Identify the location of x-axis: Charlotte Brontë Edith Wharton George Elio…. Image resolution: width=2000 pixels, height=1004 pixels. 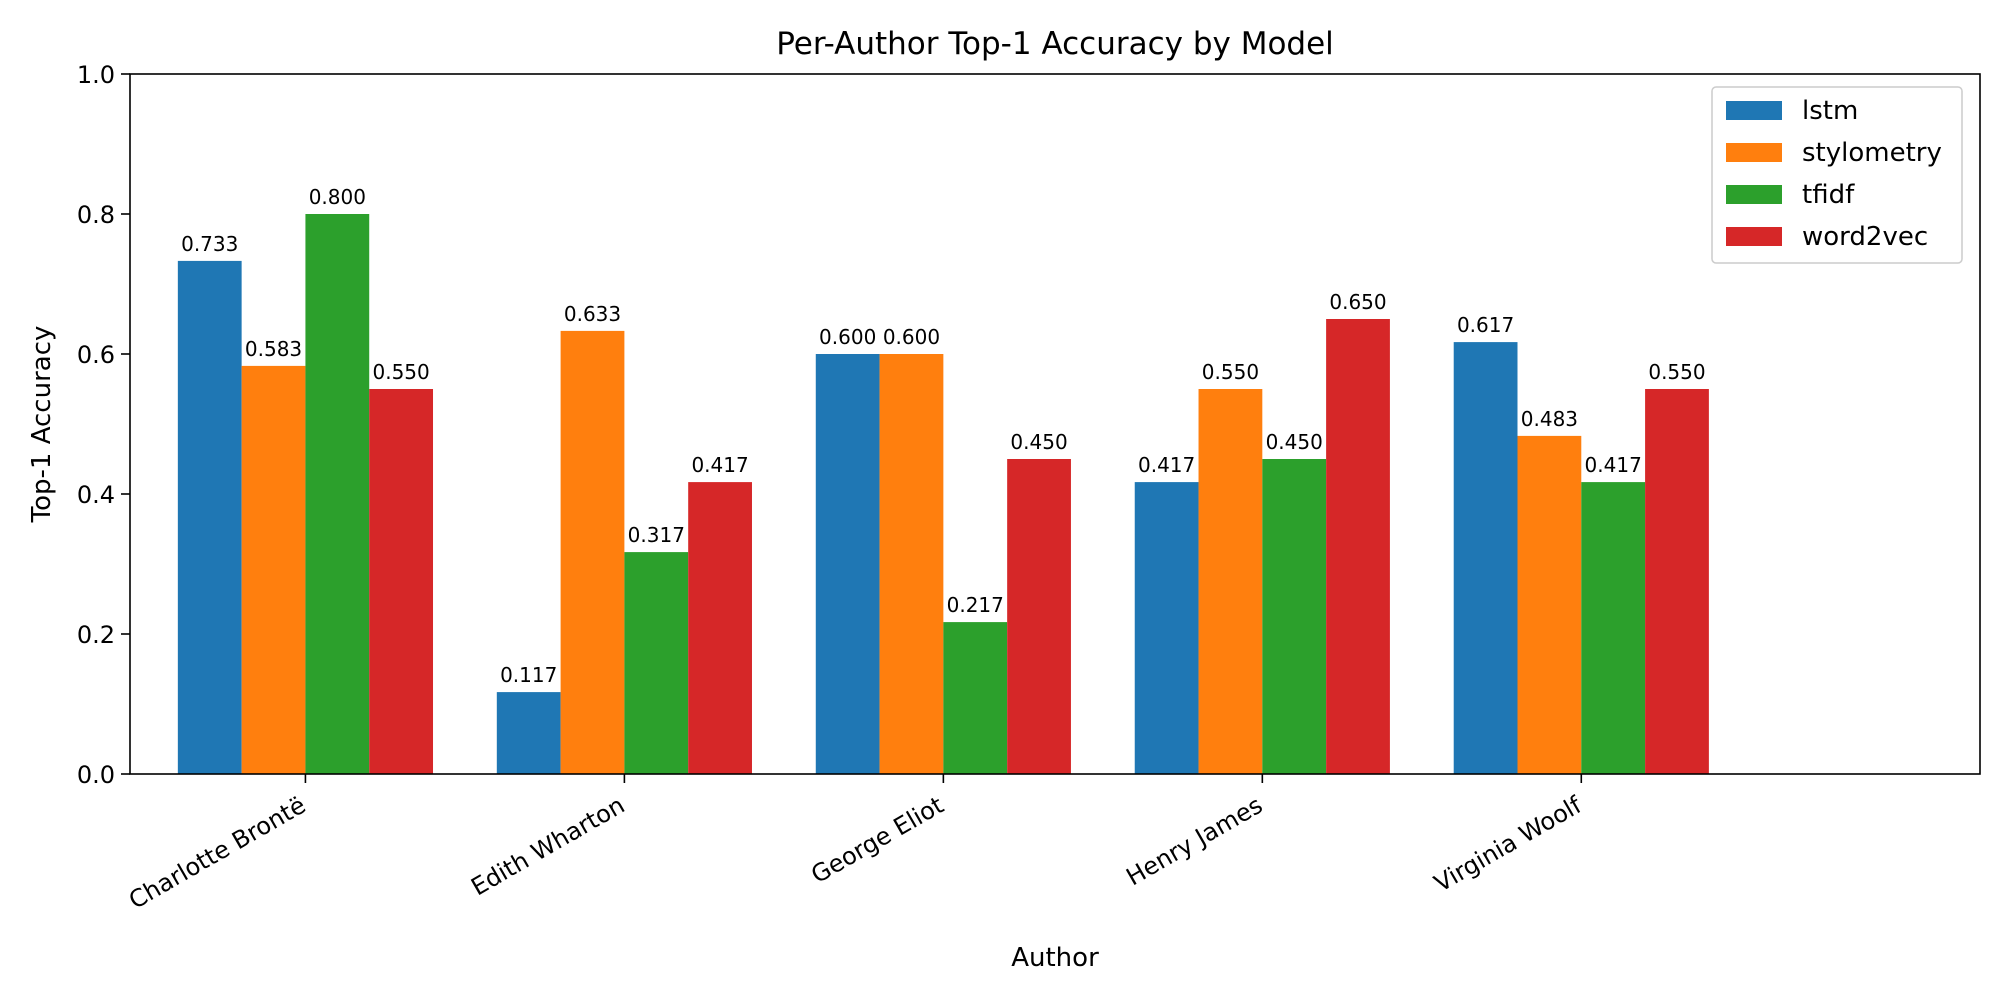
(855, 844).